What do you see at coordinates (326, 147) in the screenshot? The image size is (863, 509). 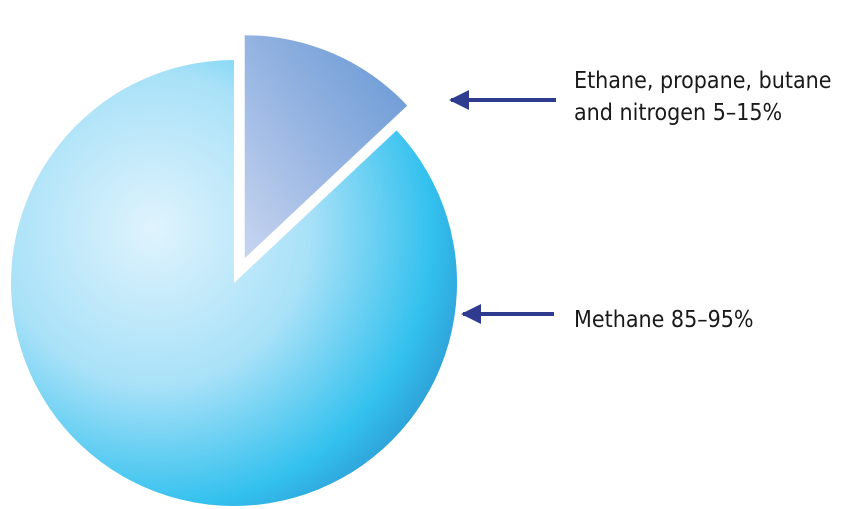 I see `slice-minor-gases` at bounding box center [326, 147].